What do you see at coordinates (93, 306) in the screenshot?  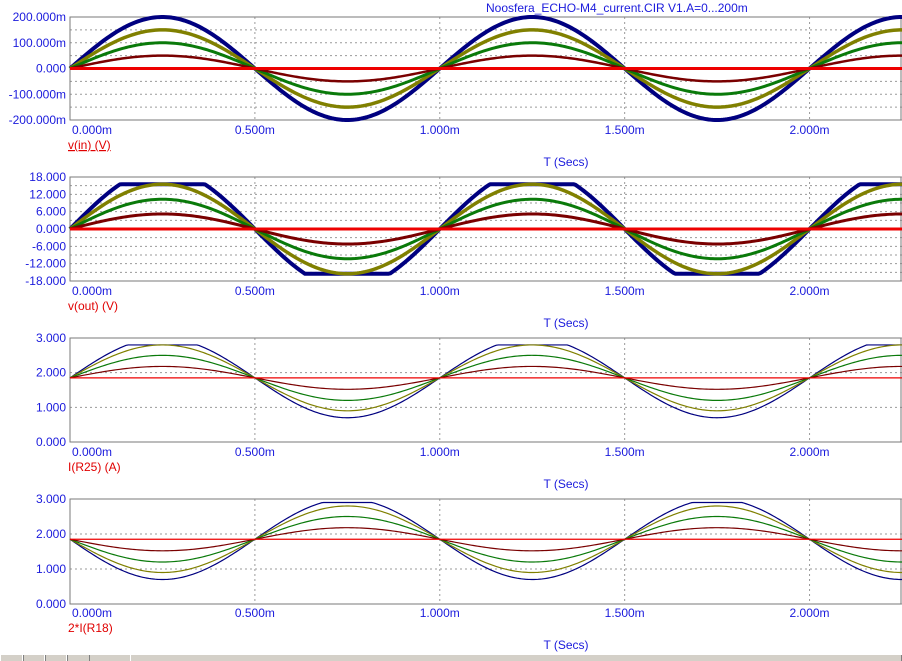 I see `y-axis-label: v(out) (V)` at bounding box center [93, 306].